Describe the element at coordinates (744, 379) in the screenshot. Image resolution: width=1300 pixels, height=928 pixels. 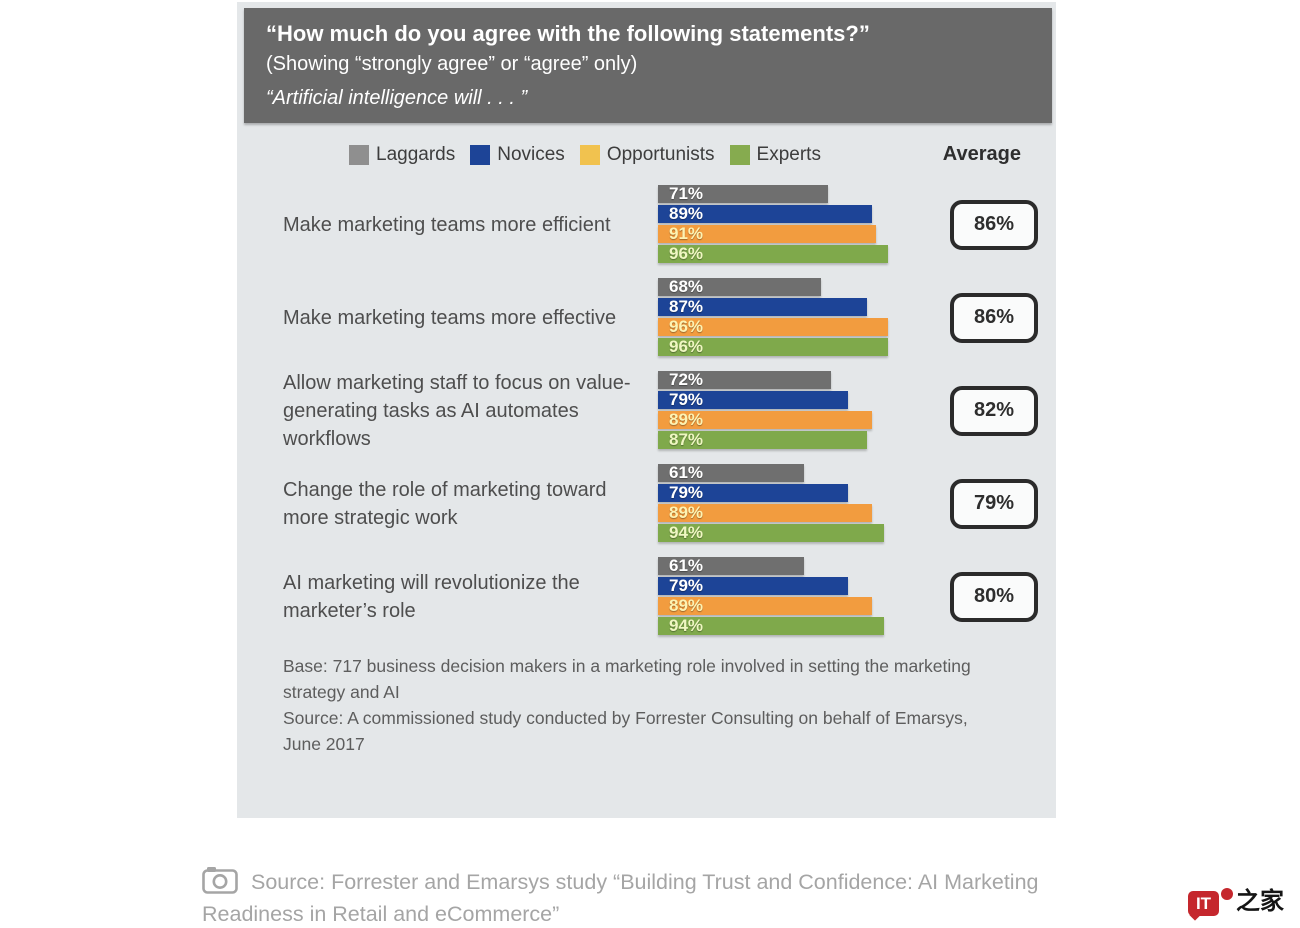
I see `bar-laggards: 72%` at that location.